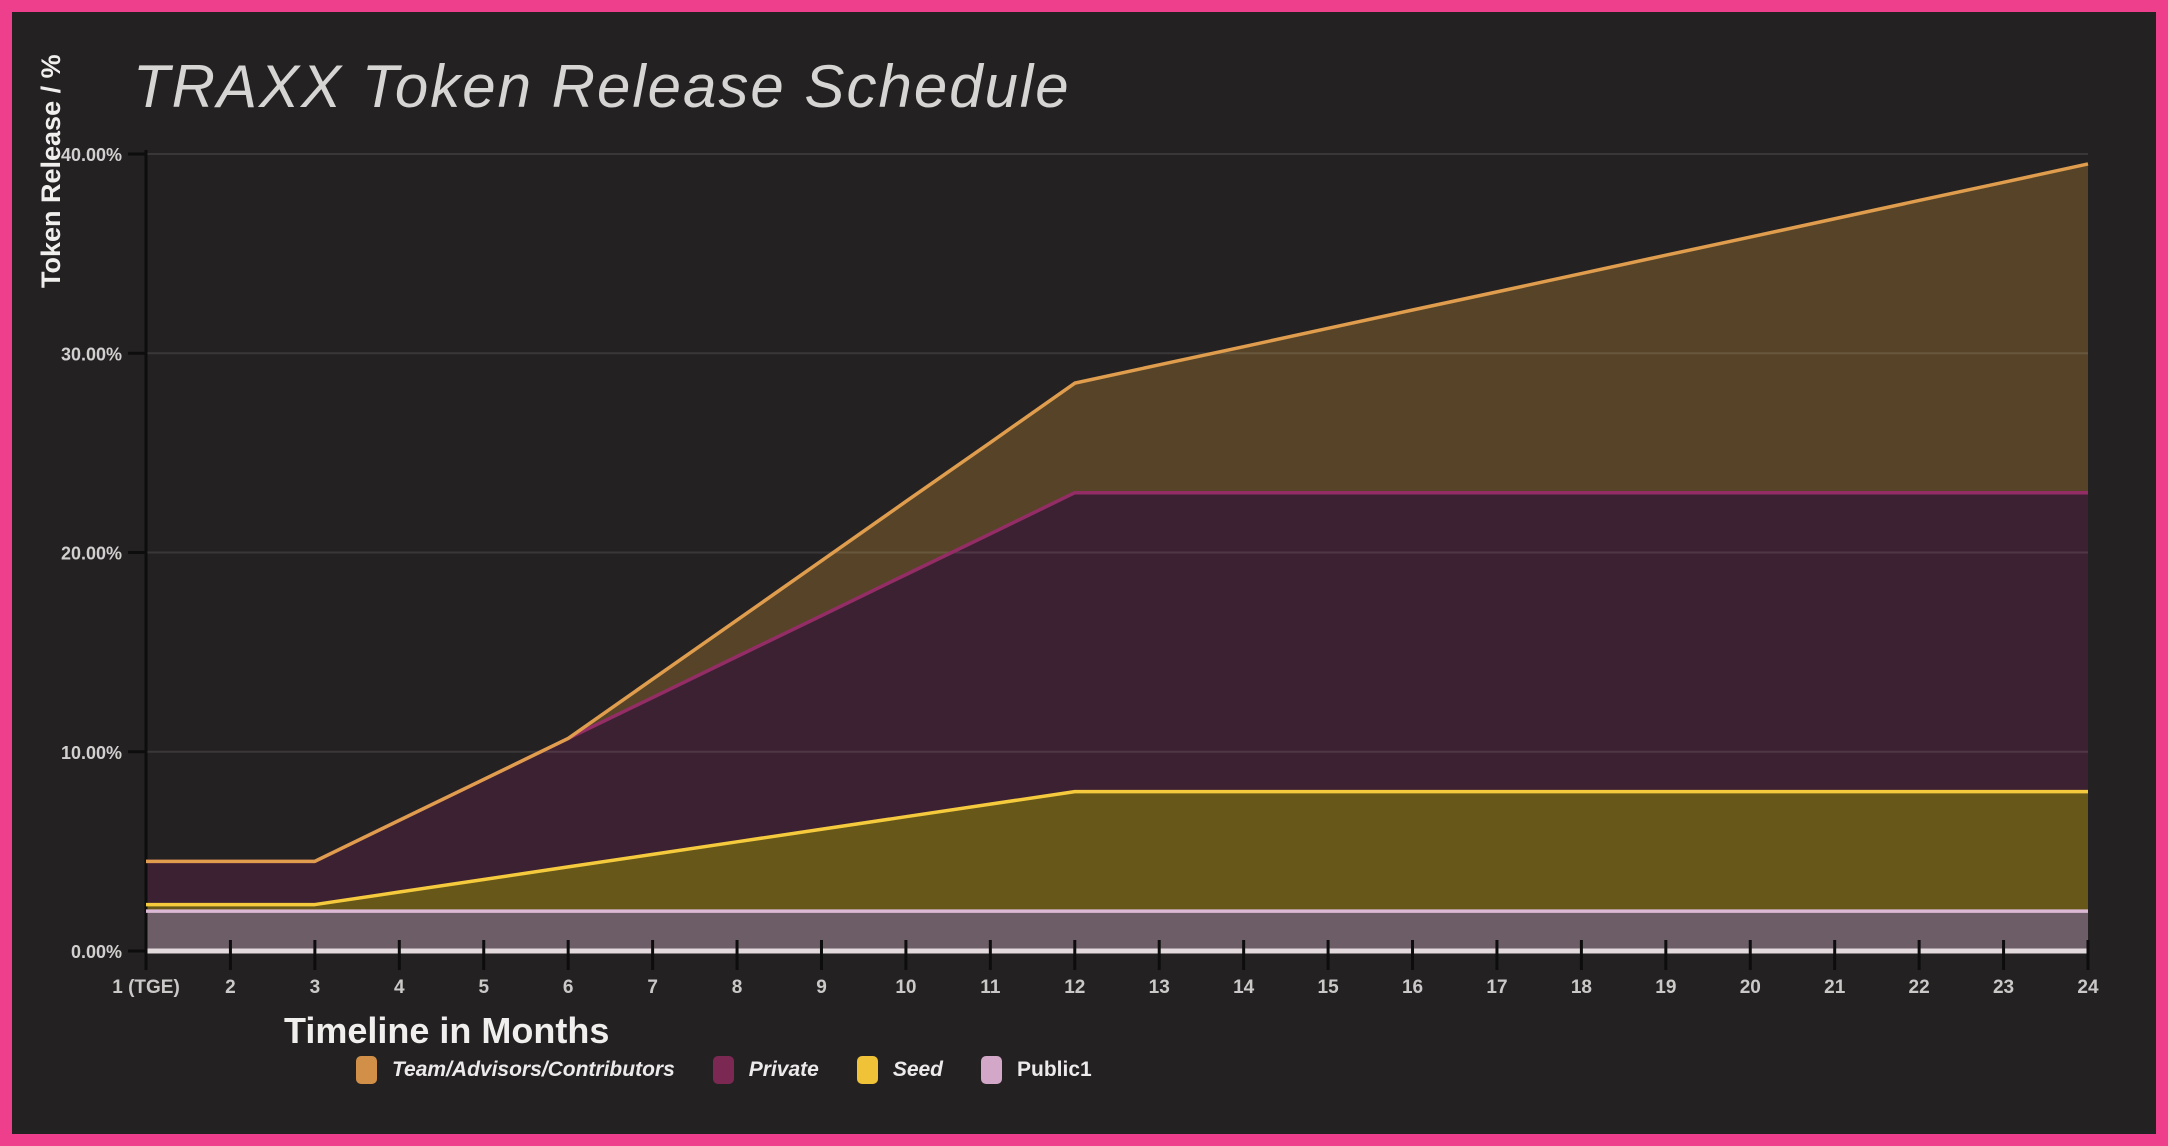 This screenshot has height=1146, width=2168. I want to click on x-tick-label: 15, so click(1329, 987).